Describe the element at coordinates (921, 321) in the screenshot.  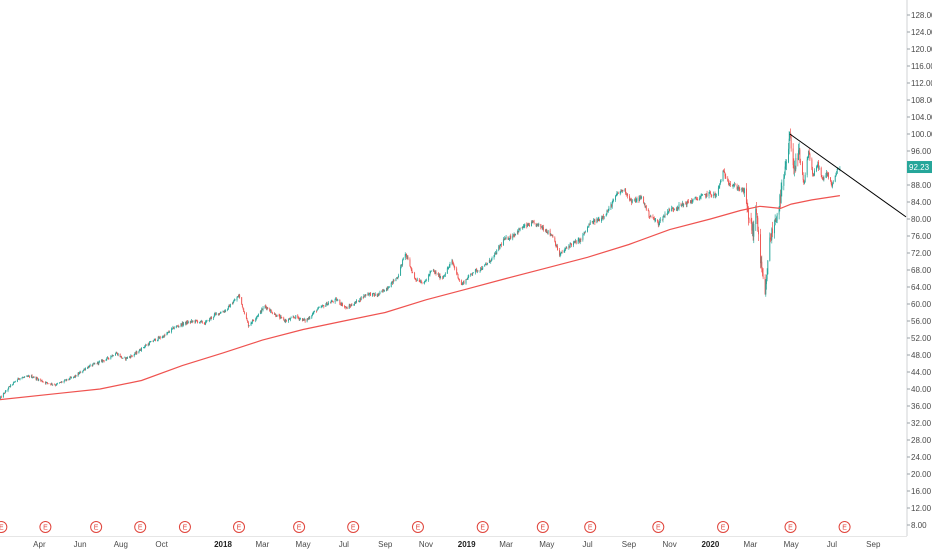
I see `y-tick-label: 56.00` at that location.